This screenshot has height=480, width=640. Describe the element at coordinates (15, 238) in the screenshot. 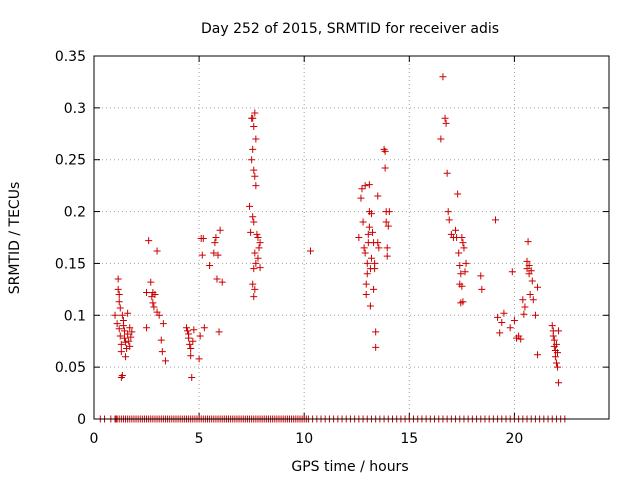

I see `y-axis-label: SRMTID / TECUs` at that location.